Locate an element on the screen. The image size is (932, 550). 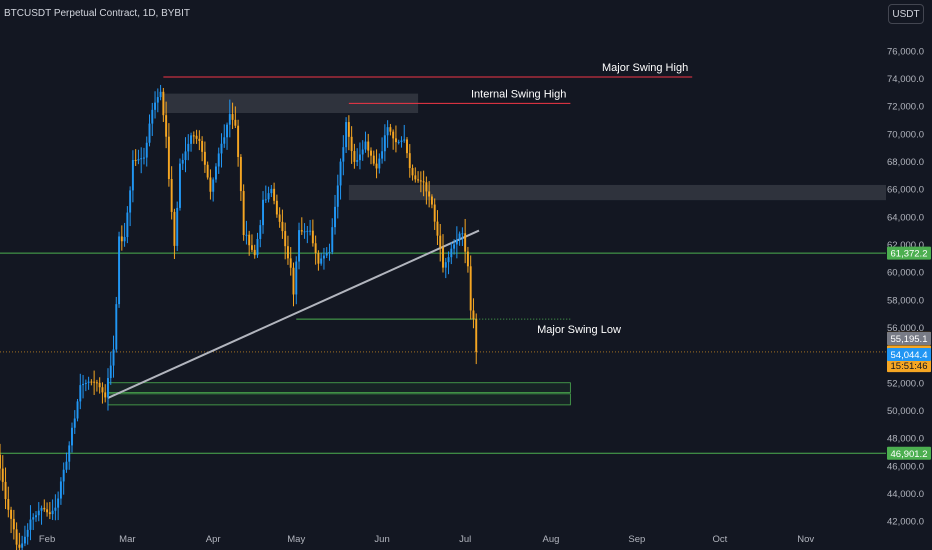
x-tick-label: Jul is located at coordinates (465, 539).